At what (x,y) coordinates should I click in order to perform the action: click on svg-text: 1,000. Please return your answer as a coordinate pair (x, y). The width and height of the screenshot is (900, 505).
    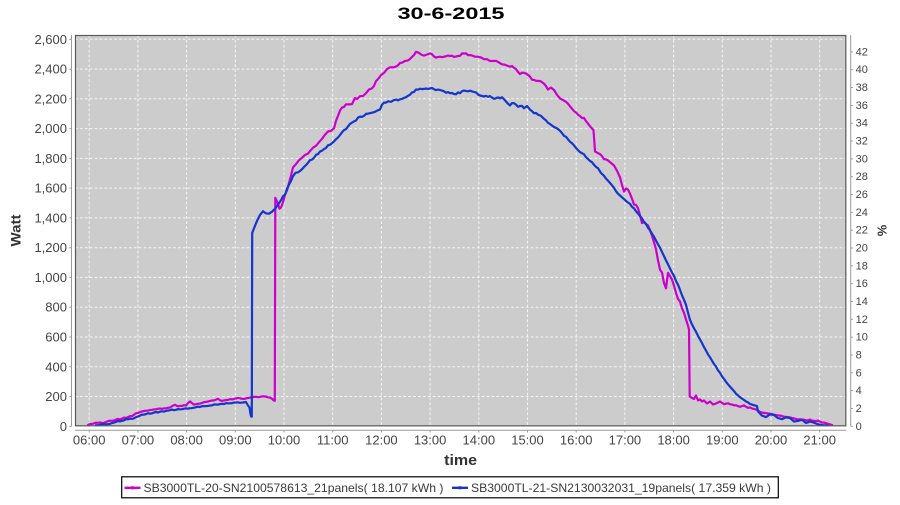
    Looking at the image, I should click on (50, 277).